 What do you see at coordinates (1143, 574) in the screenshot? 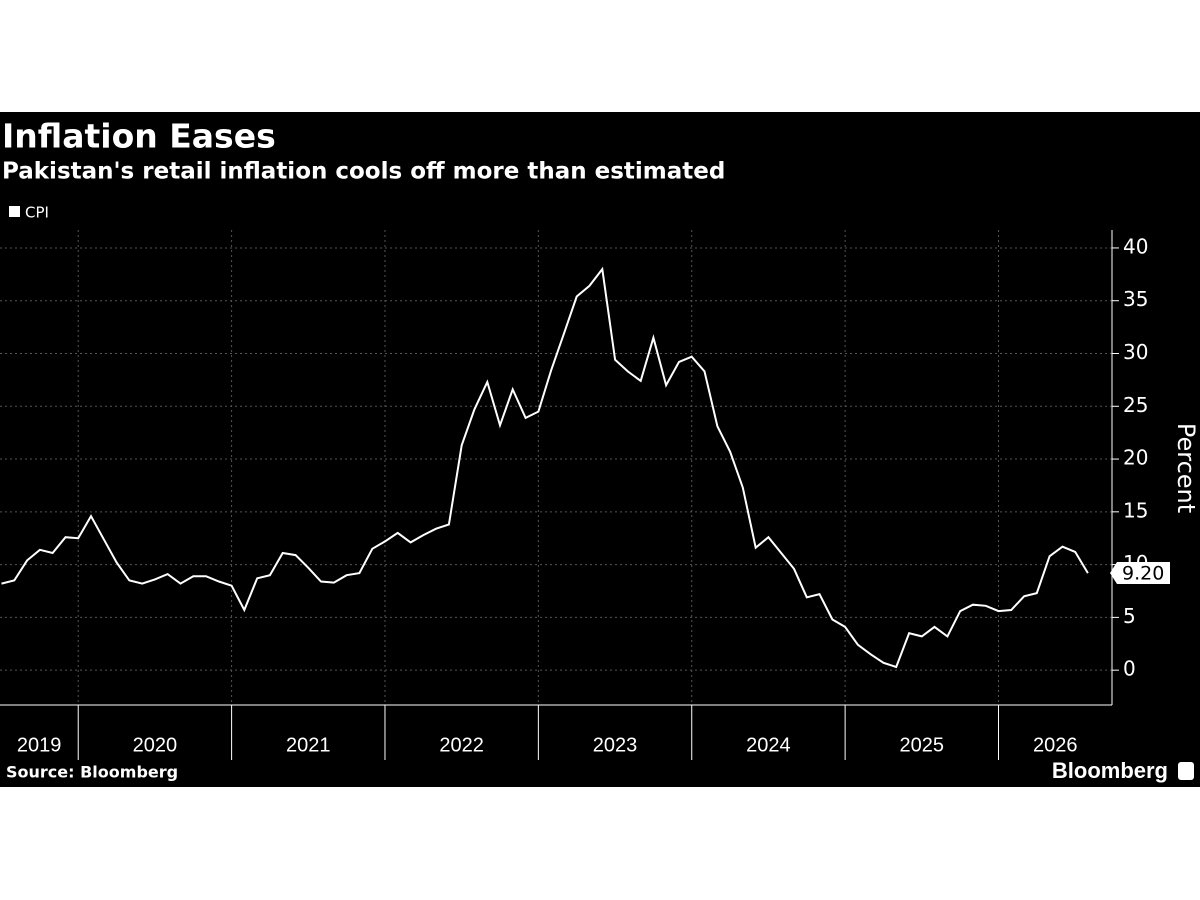
I see `value-label: 9.20` at bounding box center [1143, 574].